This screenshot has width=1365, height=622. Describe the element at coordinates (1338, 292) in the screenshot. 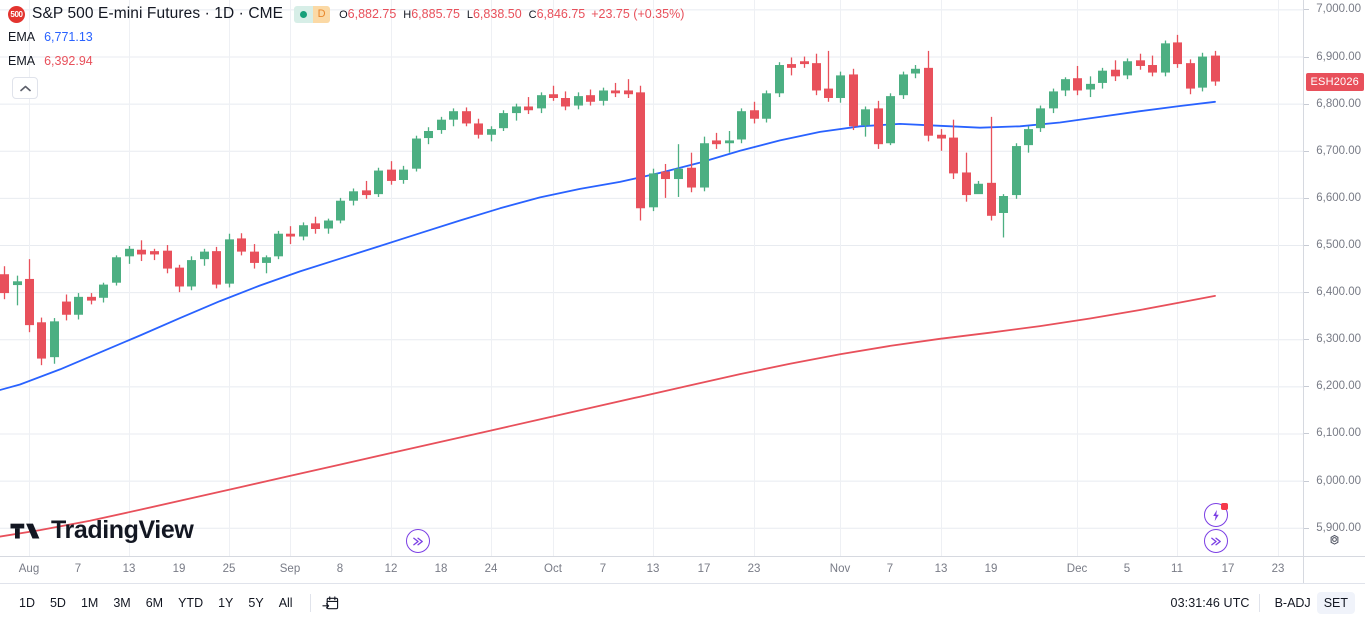

I see `price-tick-label: 6,400.00` at that location.